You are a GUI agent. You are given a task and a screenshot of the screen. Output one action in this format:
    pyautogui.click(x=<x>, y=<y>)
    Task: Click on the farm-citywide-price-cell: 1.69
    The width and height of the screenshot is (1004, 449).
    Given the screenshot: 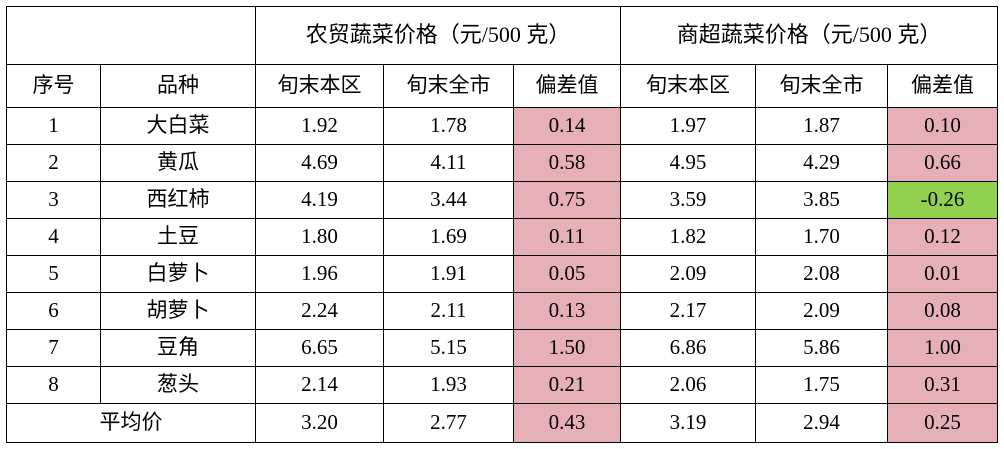 What is the action you would take?
    pyautogui.click(x=448, y=237)
    